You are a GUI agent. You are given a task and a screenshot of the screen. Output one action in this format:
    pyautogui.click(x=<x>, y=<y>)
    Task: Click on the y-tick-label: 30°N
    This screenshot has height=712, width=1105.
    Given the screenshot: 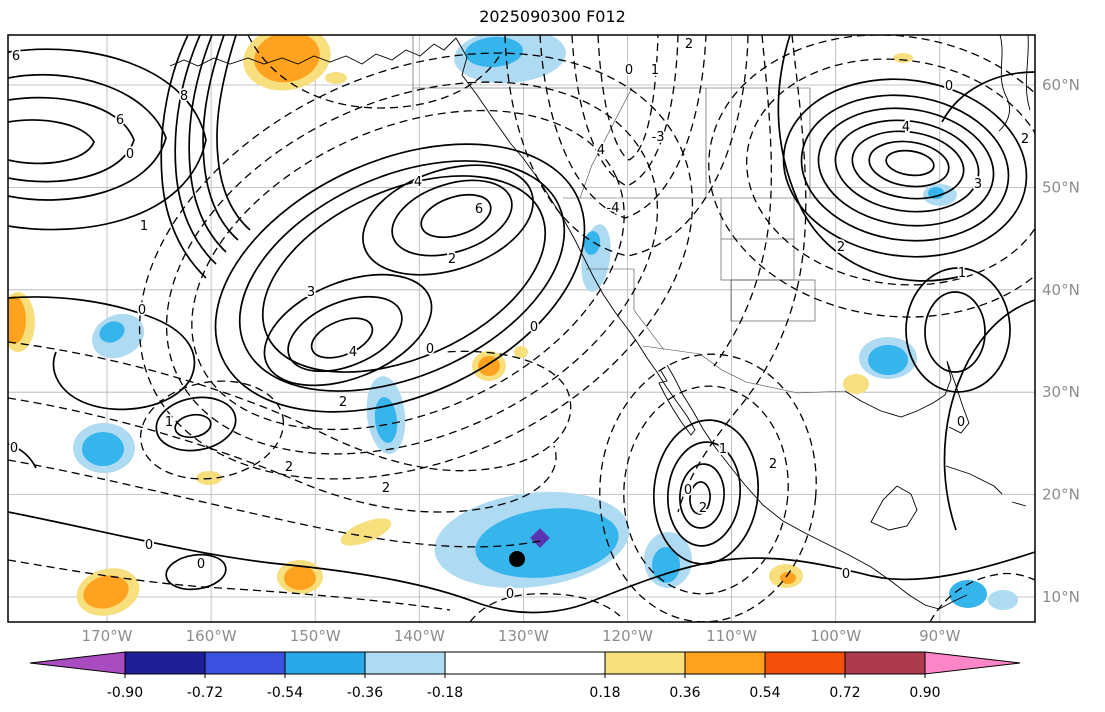 What is the action you would take?
    pyautogui.click(x=1061, y=392)
    